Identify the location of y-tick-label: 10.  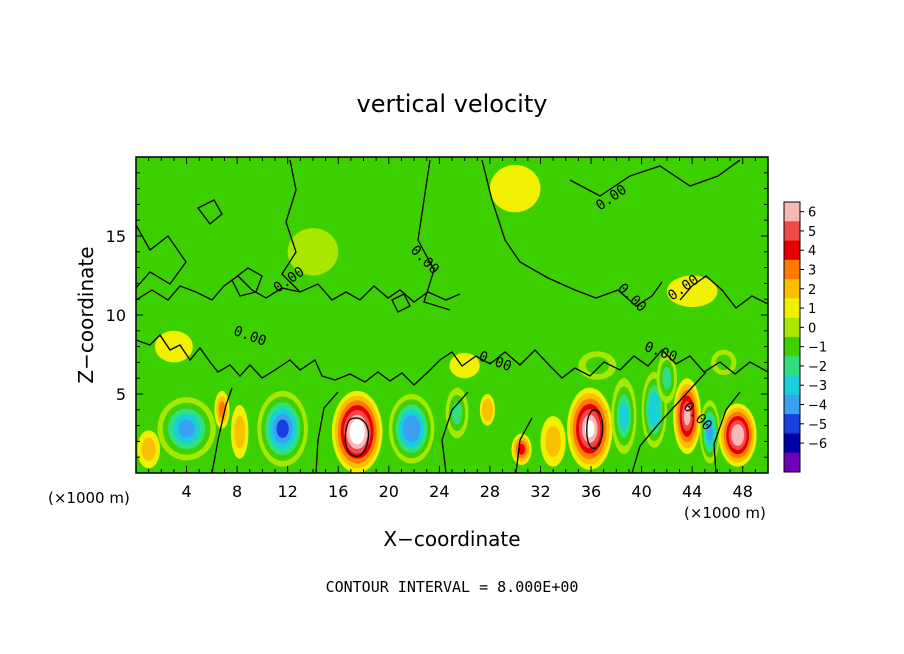
(116, 315).